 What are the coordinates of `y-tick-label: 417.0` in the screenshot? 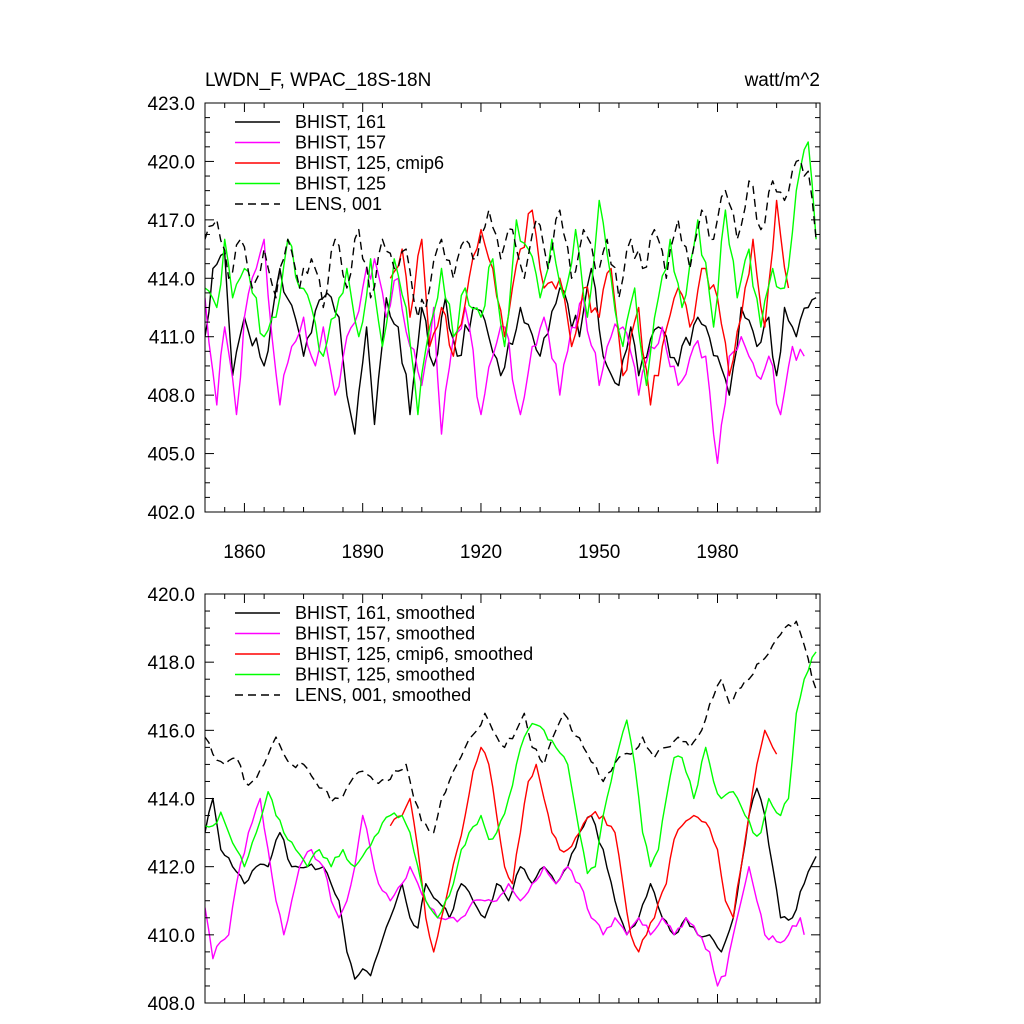 It's located at (171, 221).